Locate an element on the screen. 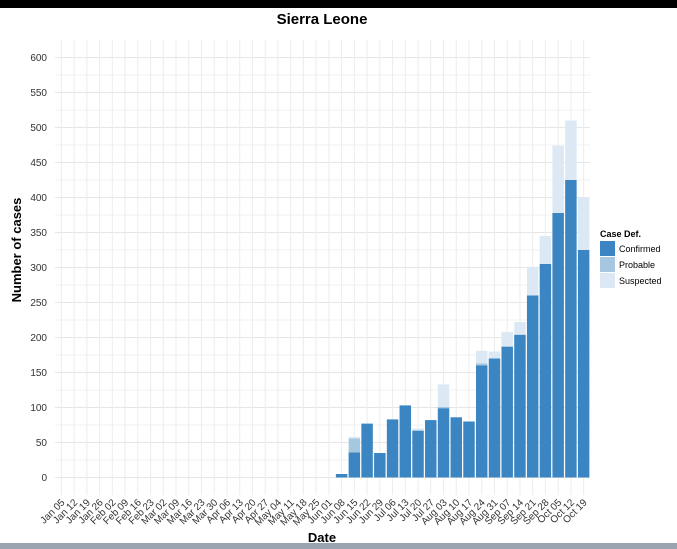 This screenshot has height=549, width=677. y-tick-label: 150 is located at coordinates (38, 373).